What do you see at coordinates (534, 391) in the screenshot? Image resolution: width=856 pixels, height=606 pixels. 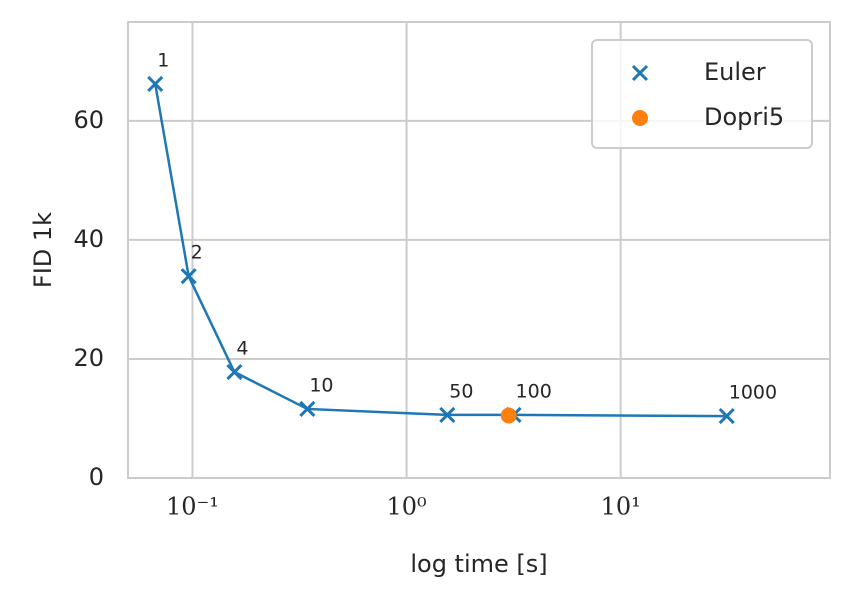 I see `point-annotation: 100` at bounding box center [534, 391].